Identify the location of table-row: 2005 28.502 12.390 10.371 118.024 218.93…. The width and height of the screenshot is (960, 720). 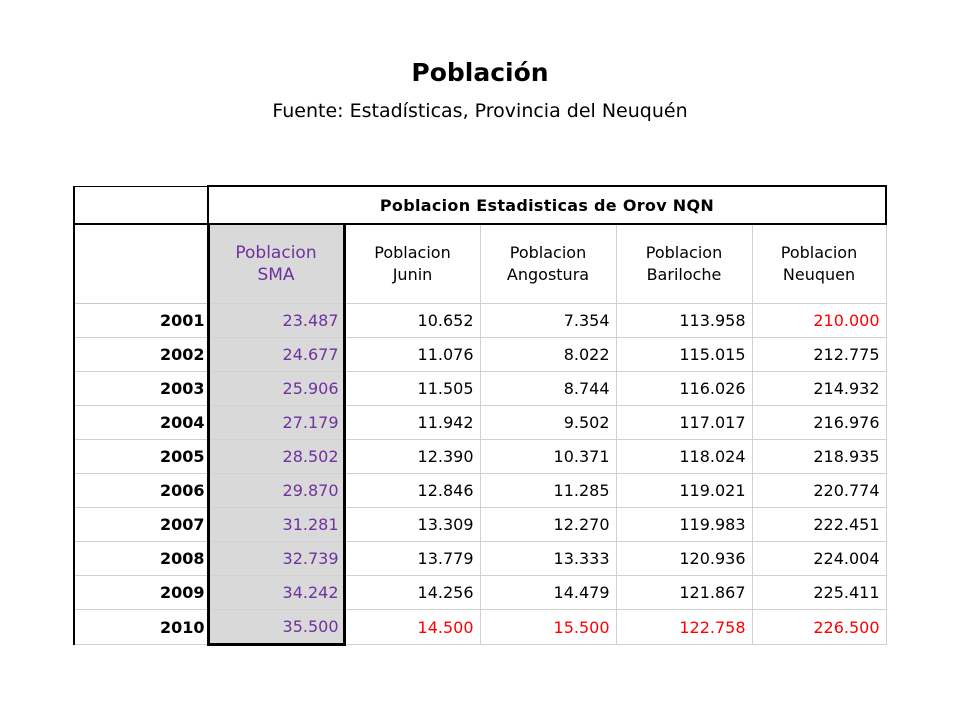
(480, 456).